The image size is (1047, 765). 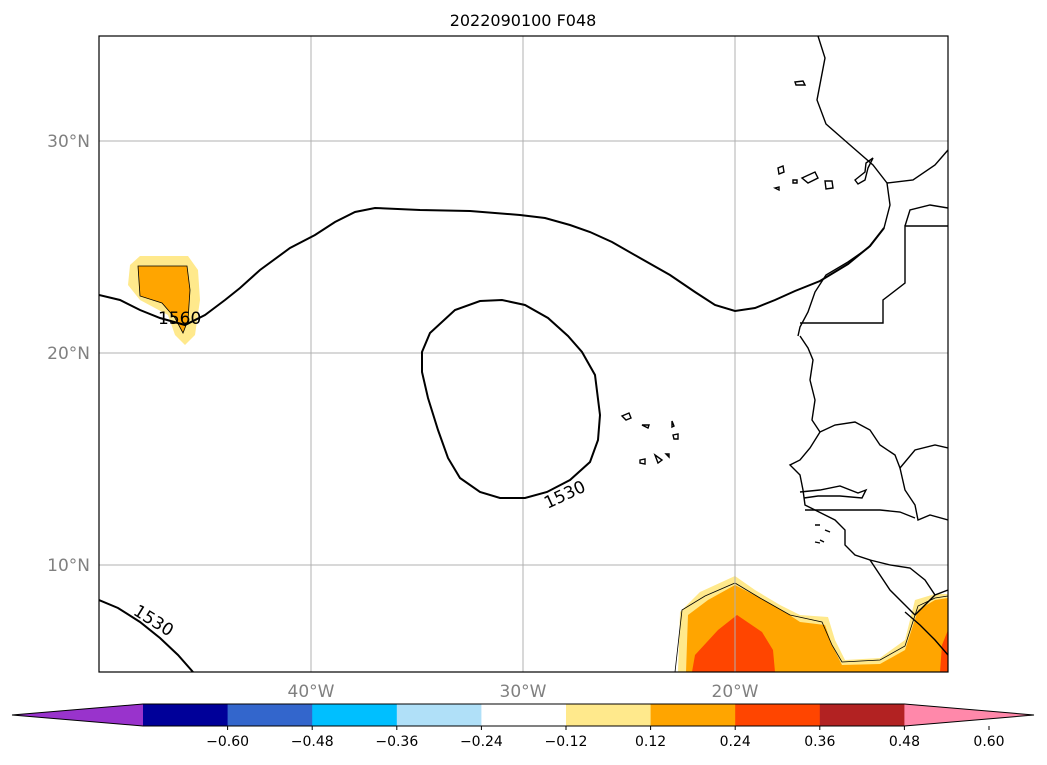 I want to click on shaded-area-mid, so click(x=164, y=299).